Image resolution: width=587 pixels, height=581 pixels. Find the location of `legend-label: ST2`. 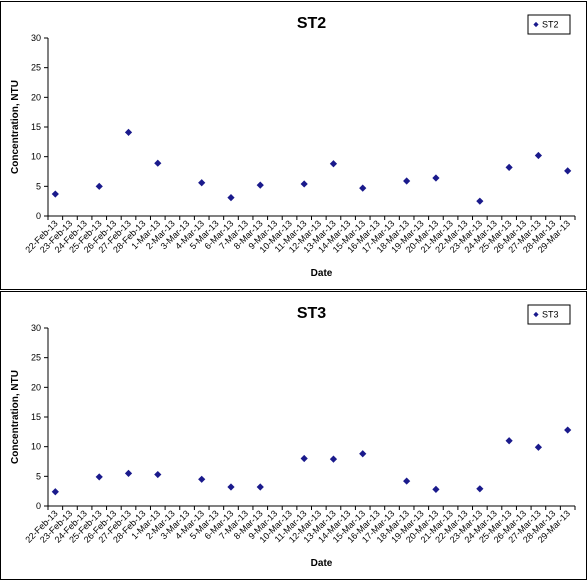

legend-label: ST2 is located at coordinates (550, 25).